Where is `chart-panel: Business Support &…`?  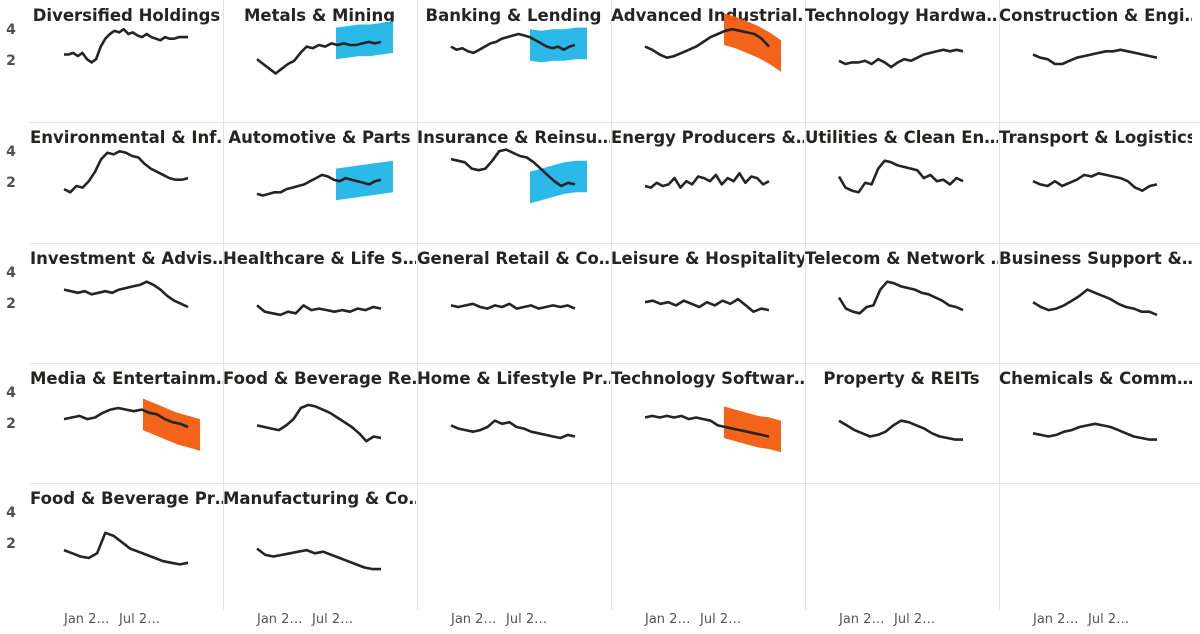 chart-panel: Business Support &… is located at coordinates (1095, 303).